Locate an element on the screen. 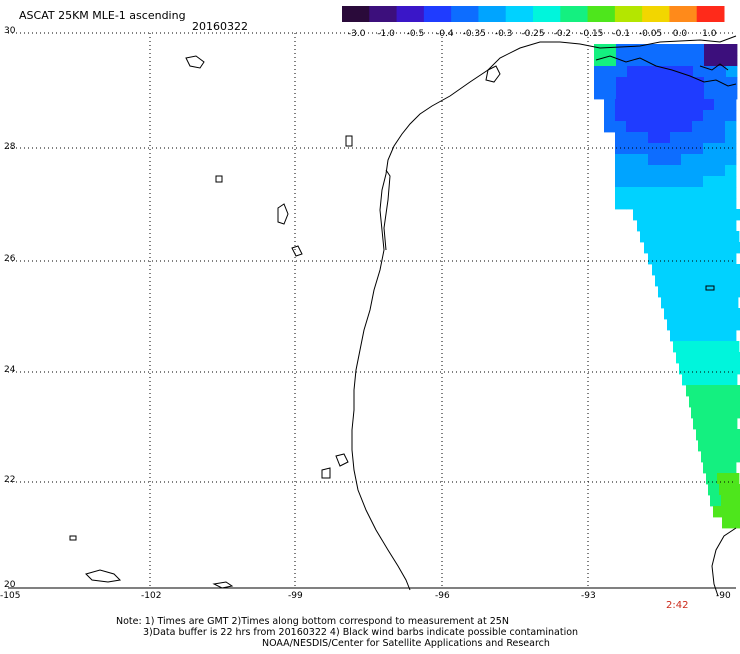  pass-time: 2:42 is located at coordinates (677, 605).